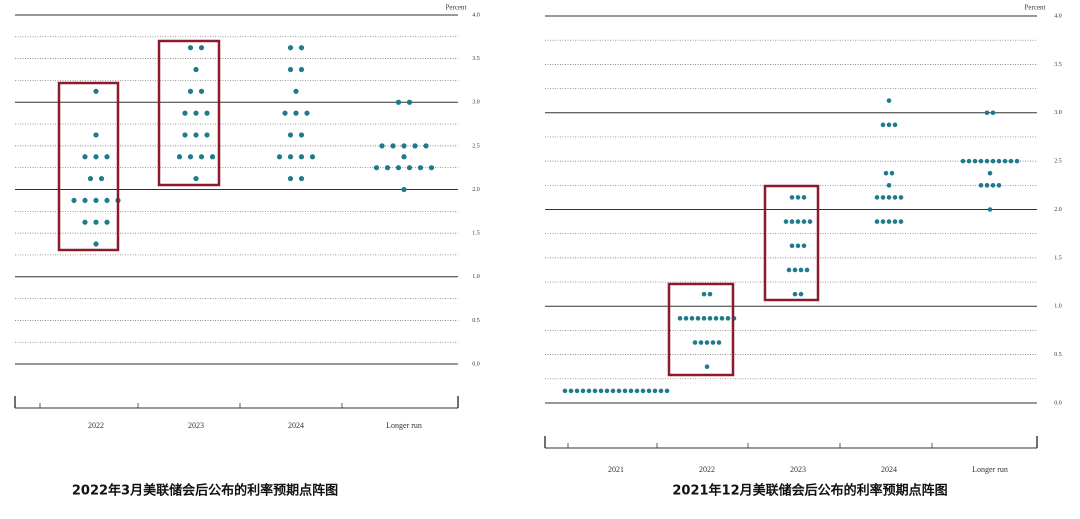 Image resolution: width=1080 pixels, height=519 pixels. Describe the element at coordinates (1058, 403) in the screenshot. I see `y-tick-label: 0.0` at that location.